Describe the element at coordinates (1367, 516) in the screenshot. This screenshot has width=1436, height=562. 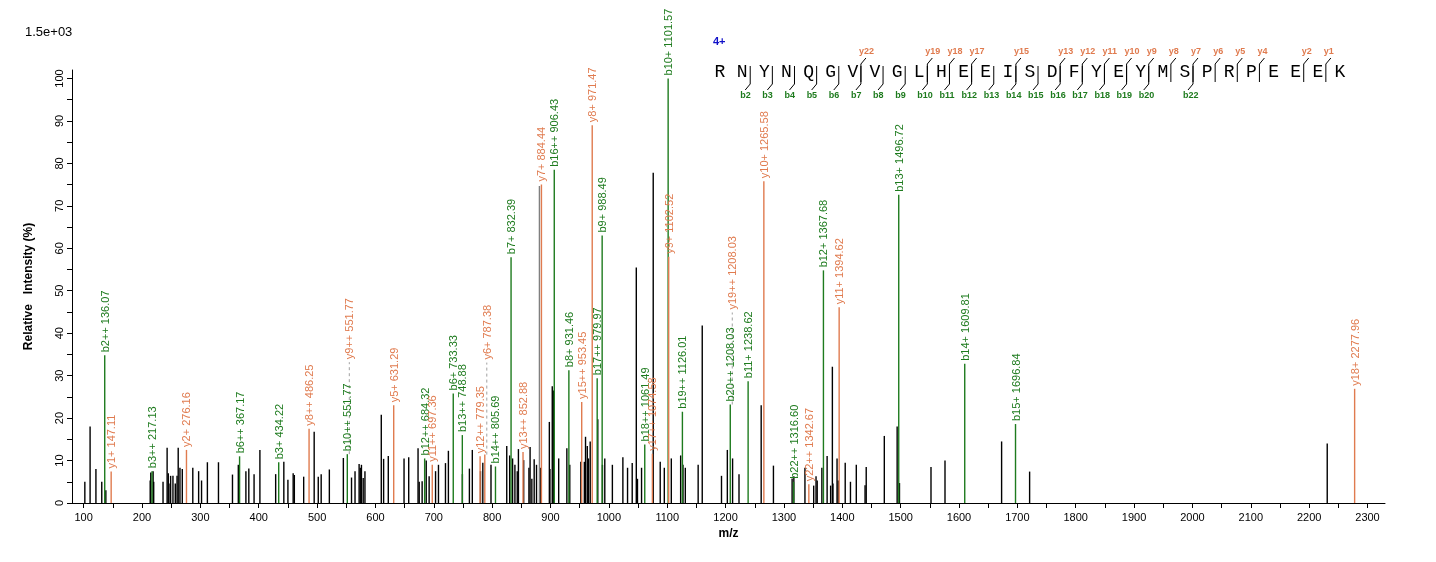
I see `x-tick-label: 2300` at that location.